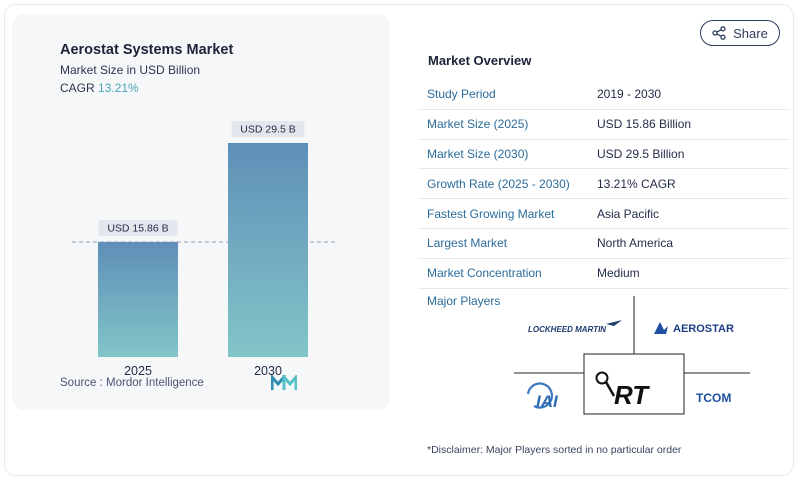  Describe the element at coordinates (284, 382) in the screenshot. I see `mordor-logo` at that location.